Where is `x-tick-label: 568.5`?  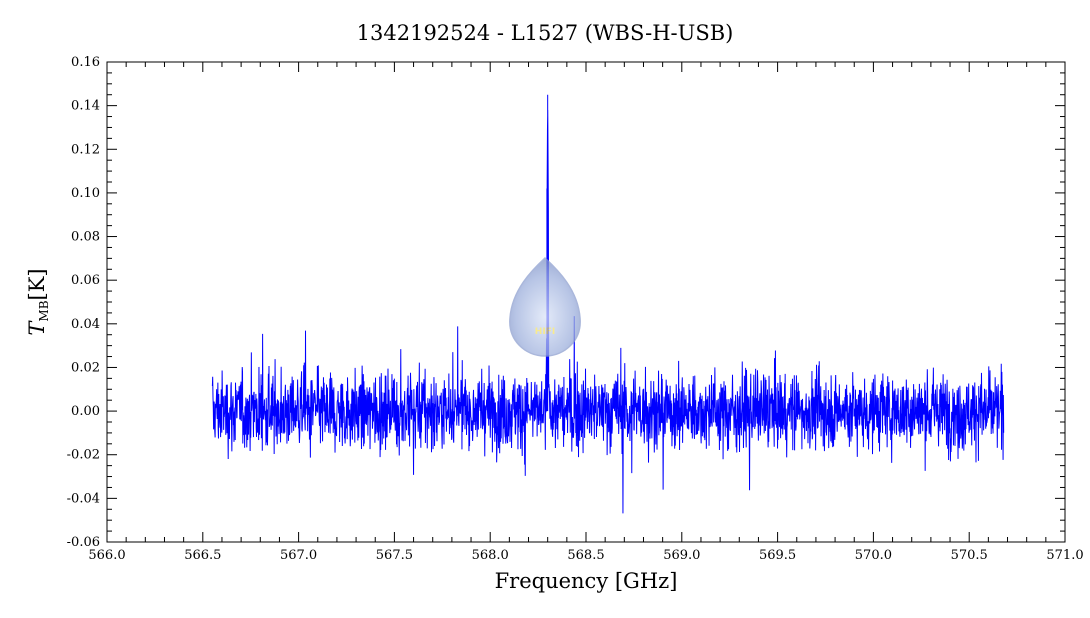 x-tick-label: 568.5 is located at coordinates (585, 555).